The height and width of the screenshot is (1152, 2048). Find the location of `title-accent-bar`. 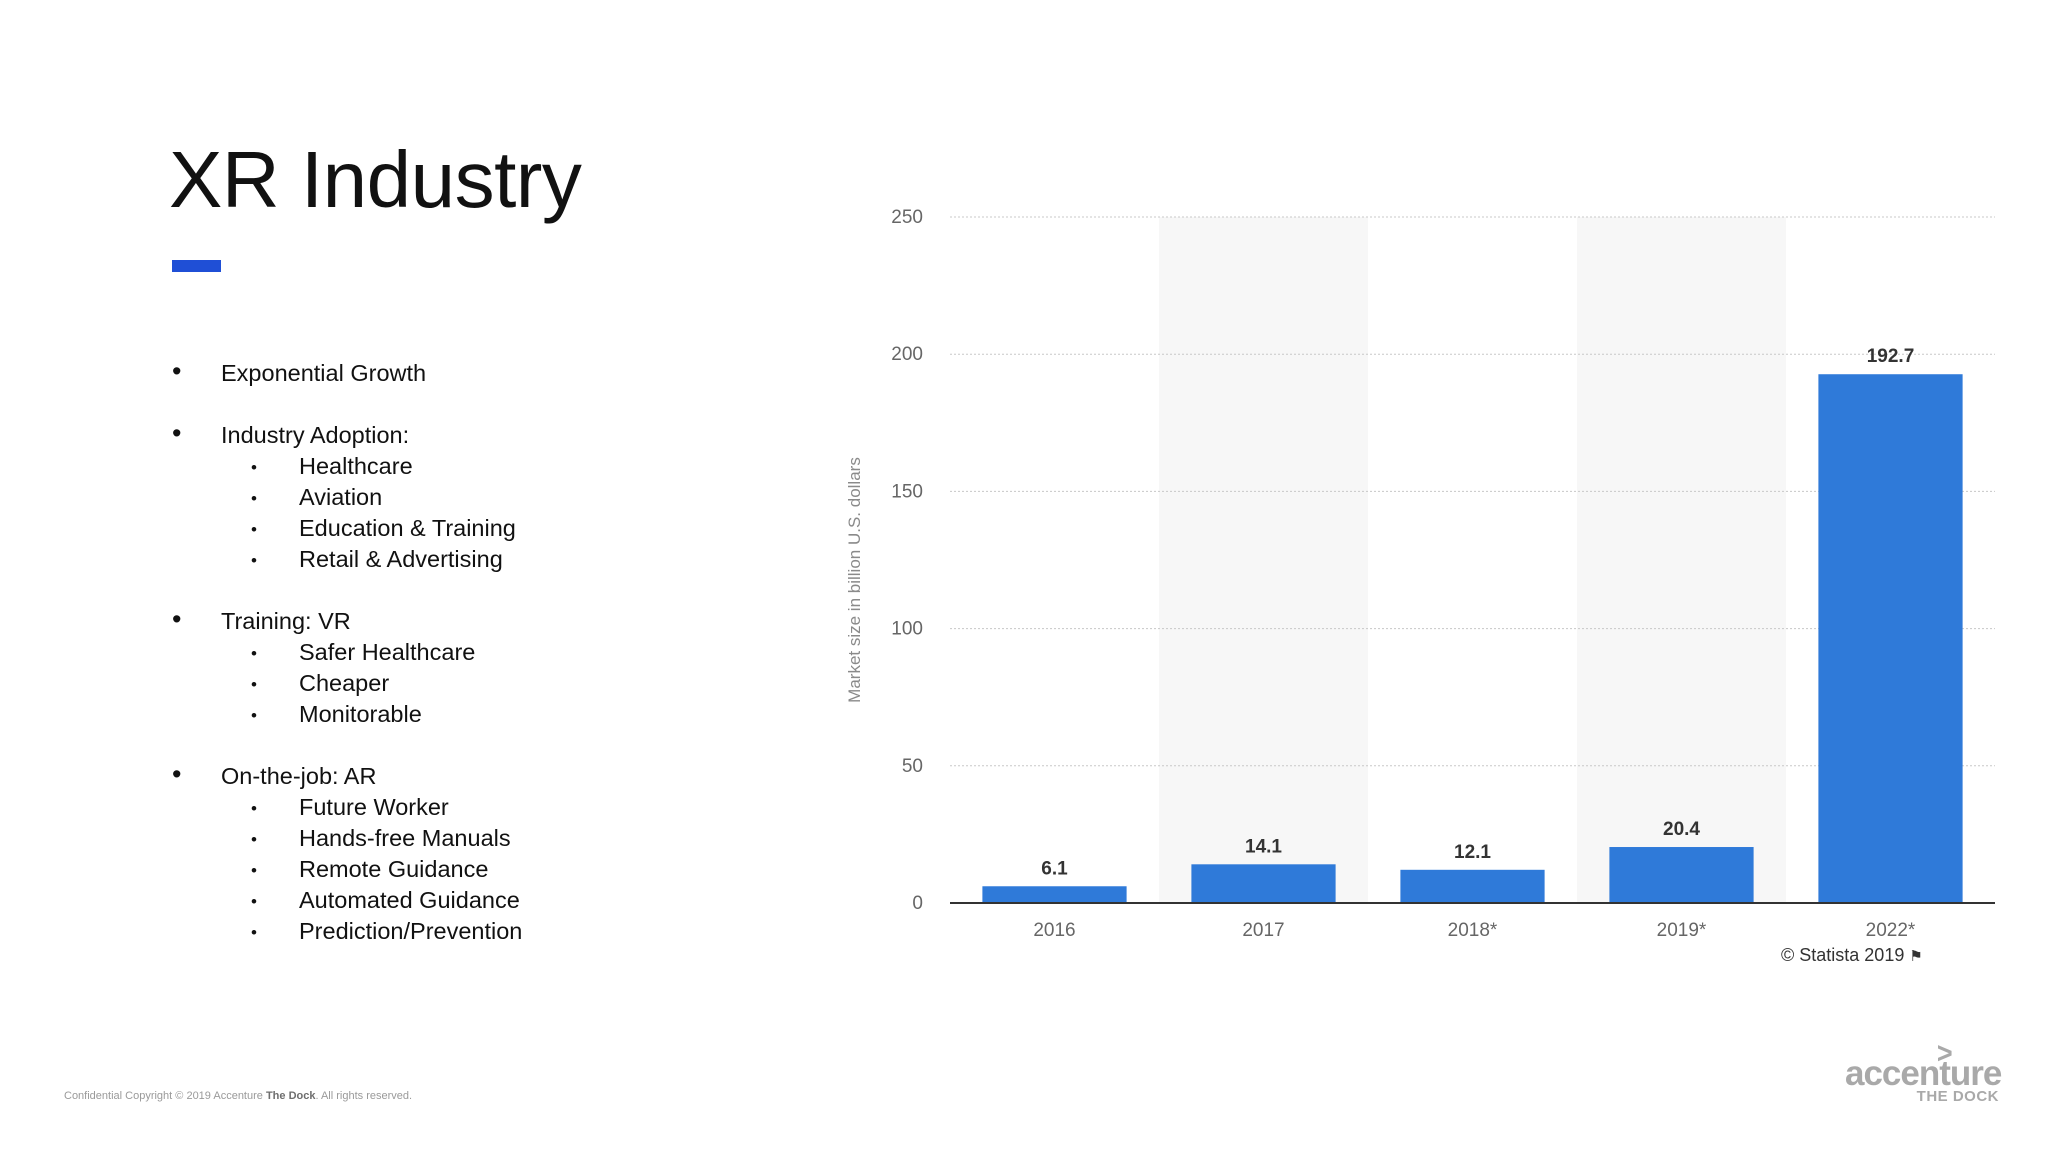

title-accent-bar is located at coordinates (196, 266).